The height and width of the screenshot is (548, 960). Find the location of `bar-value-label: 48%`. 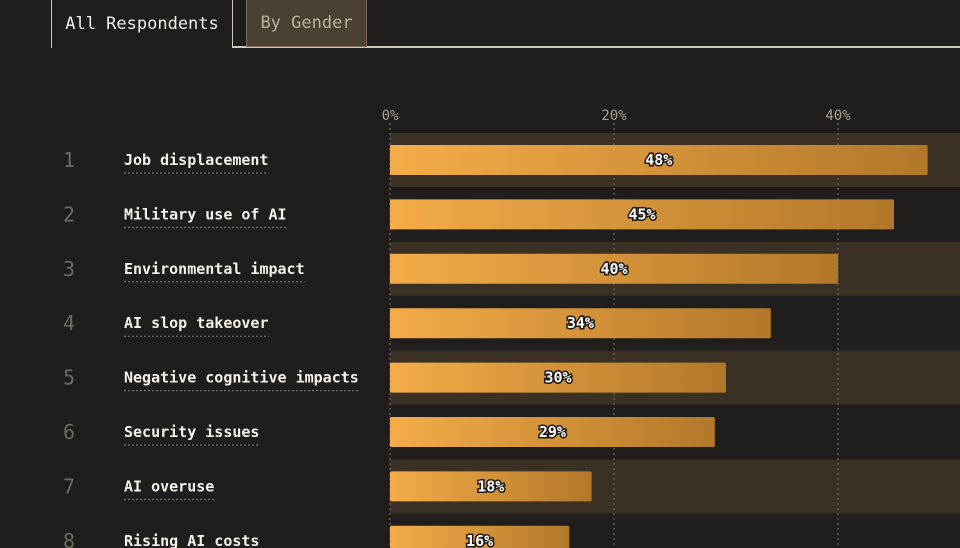

bar-value-label: 48% is located at coordinates (658, 160).